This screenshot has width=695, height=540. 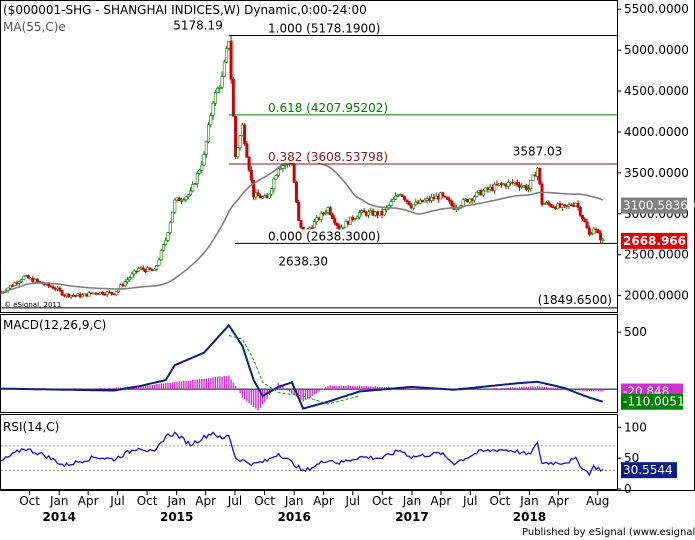 What do you see at coordinates (656, 296) in the screenshot?
I see `price-axis-label: 2000.0000` at bounding box center [656, 296].